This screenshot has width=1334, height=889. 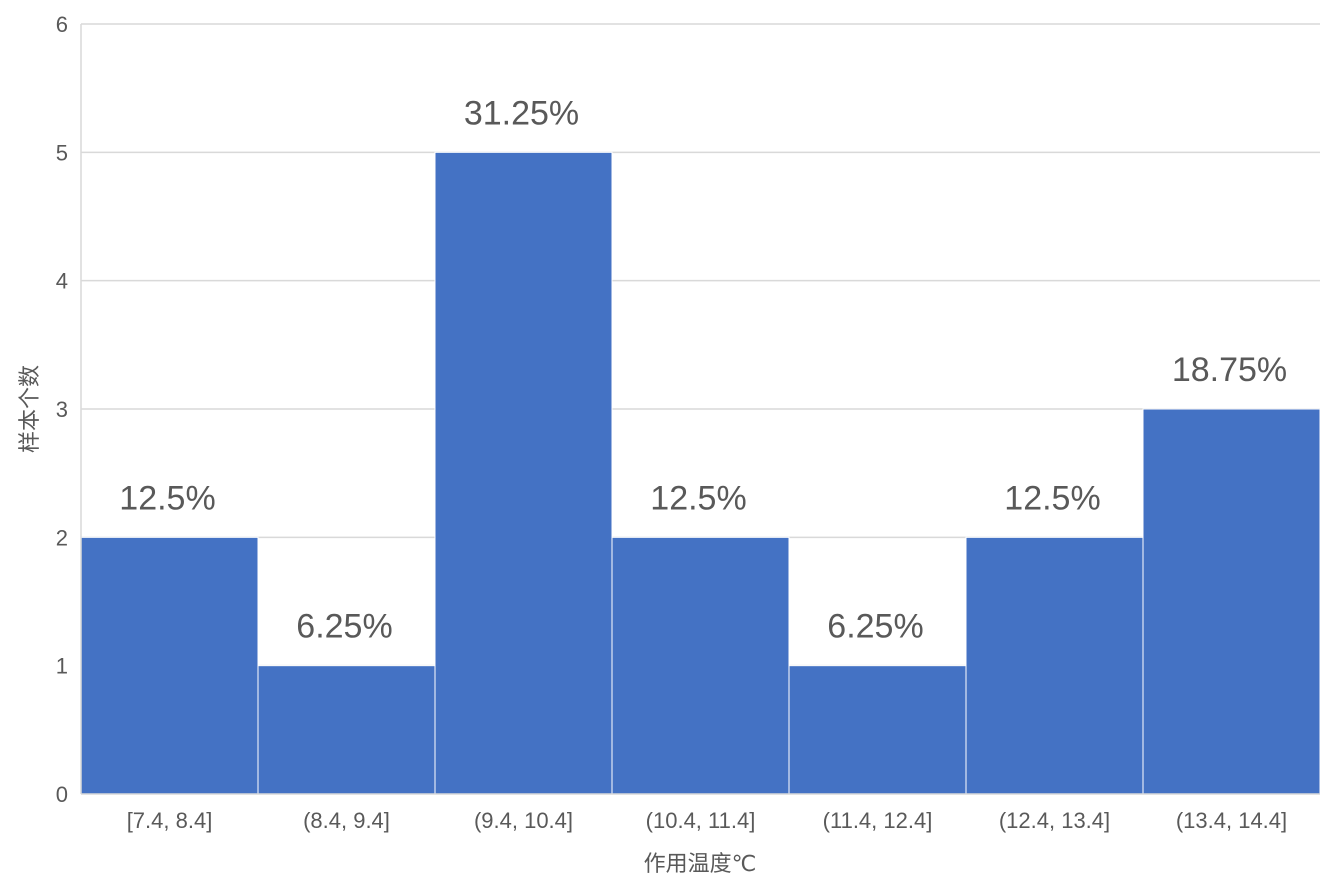 I want to click on x-tick-label: (12.4, 13.4], so click(x=1054, y=820).